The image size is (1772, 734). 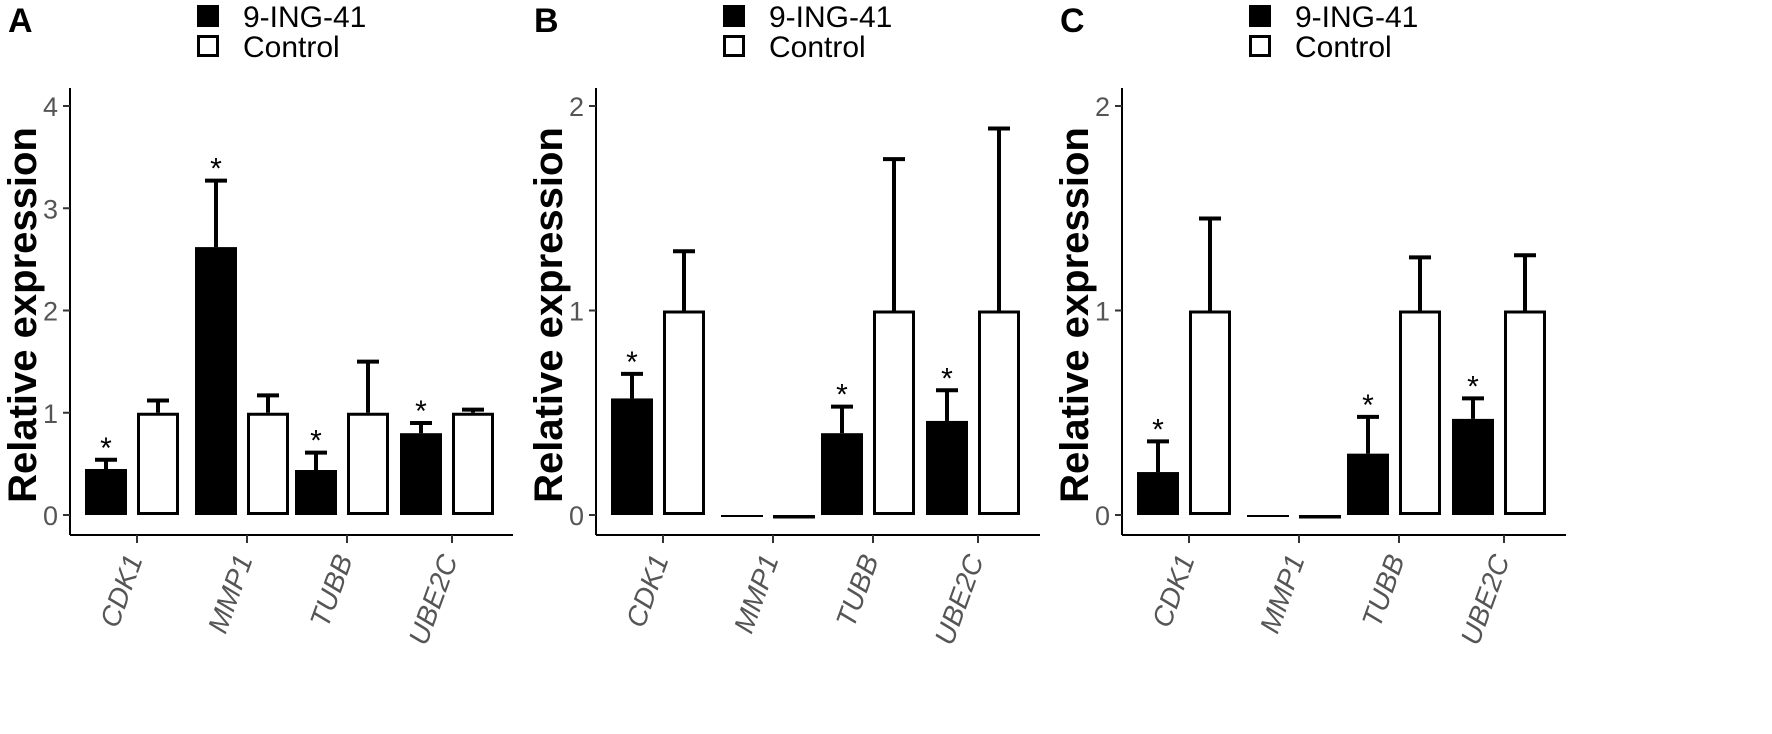 What do you see at coordinates (20, 21) in the screenshot?
I see `panel-label-a: A` at bounding box center [20, 21].